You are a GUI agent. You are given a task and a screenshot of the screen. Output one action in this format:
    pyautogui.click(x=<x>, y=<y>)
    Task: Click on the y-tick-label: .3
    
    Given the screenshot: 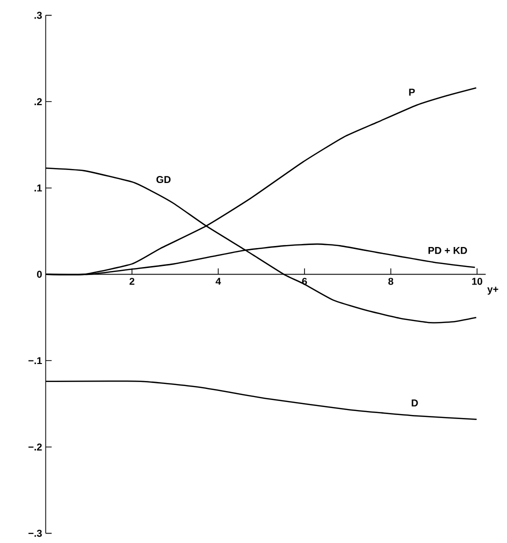 What is the action you would take?
    pyautogui.click(x=38, y=15)
    